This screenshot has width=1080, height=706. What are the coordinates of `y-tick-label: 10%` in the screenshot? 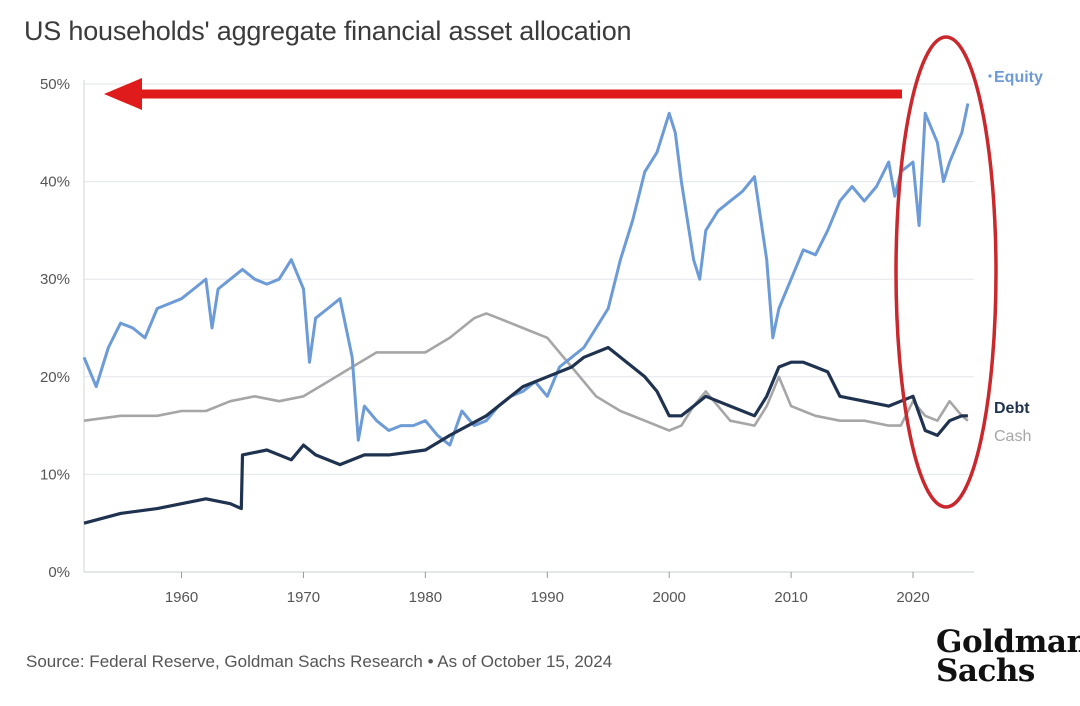 It's located at (55, 474).